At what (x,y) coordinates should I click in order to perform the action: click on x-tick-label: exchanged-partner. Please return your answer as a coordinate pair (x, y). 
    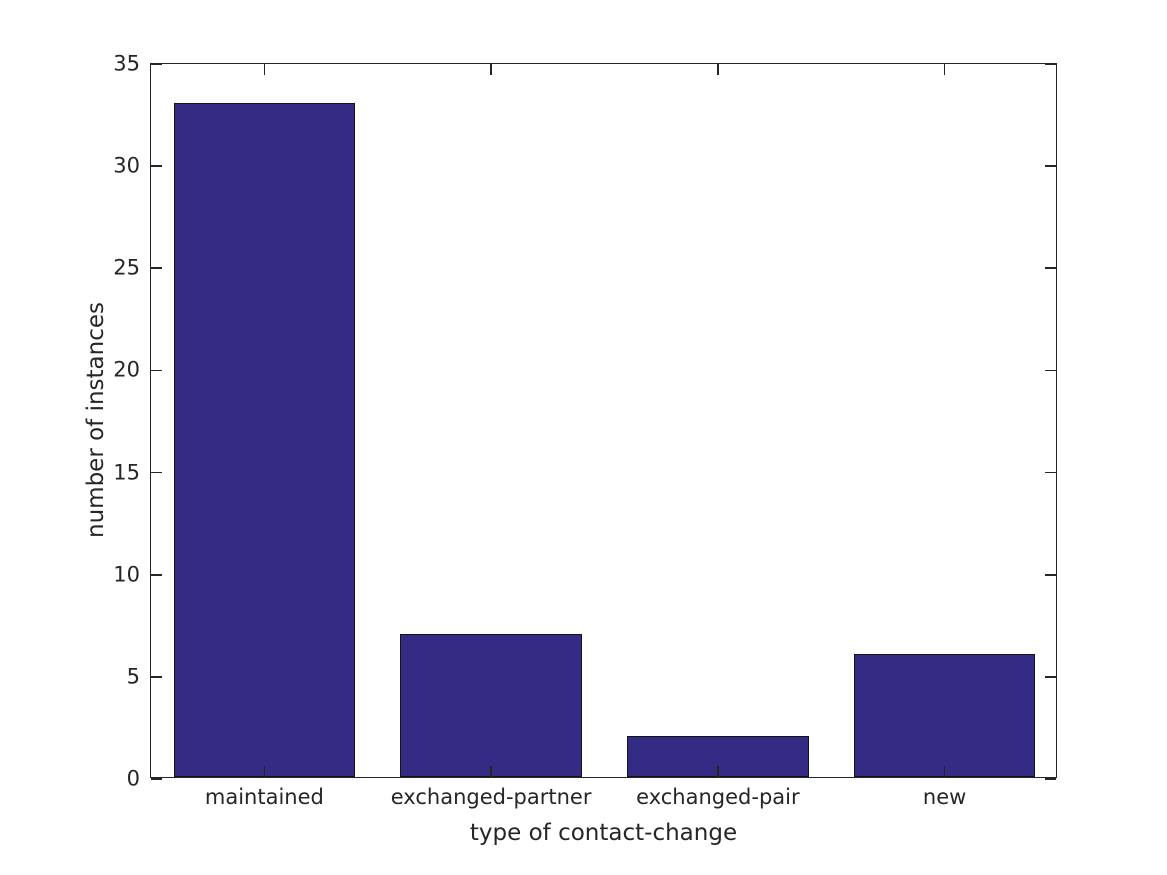
    Looking at the image, I should click on (491, 797).